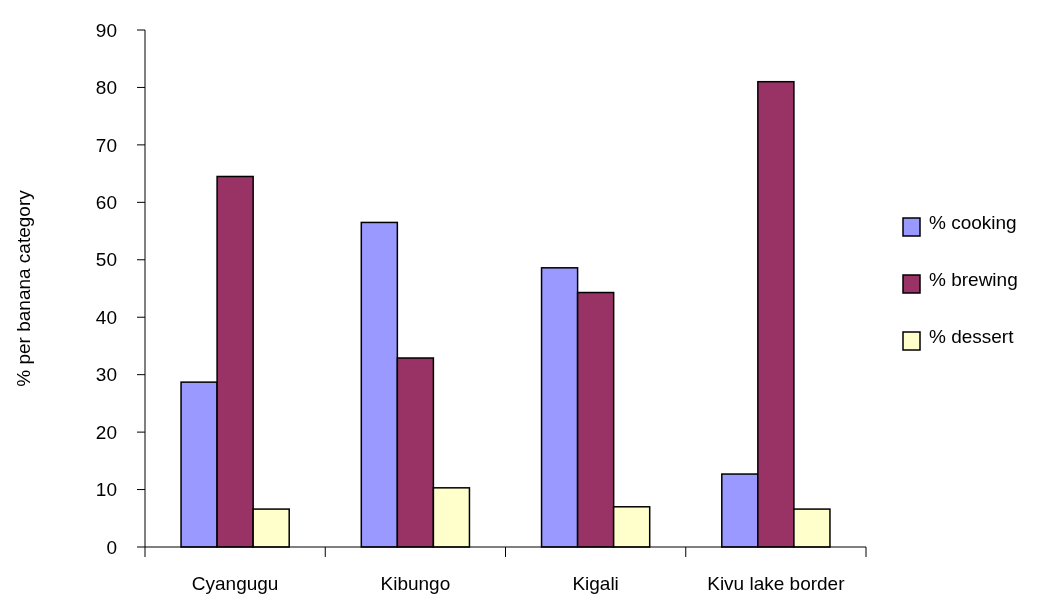 The width and height of the screenshot is (1048, 604). What do you see at coordinates (595, 583) in the screenshot?
I see `x-tick-label: Kigali` at bounding box center [595, 583].